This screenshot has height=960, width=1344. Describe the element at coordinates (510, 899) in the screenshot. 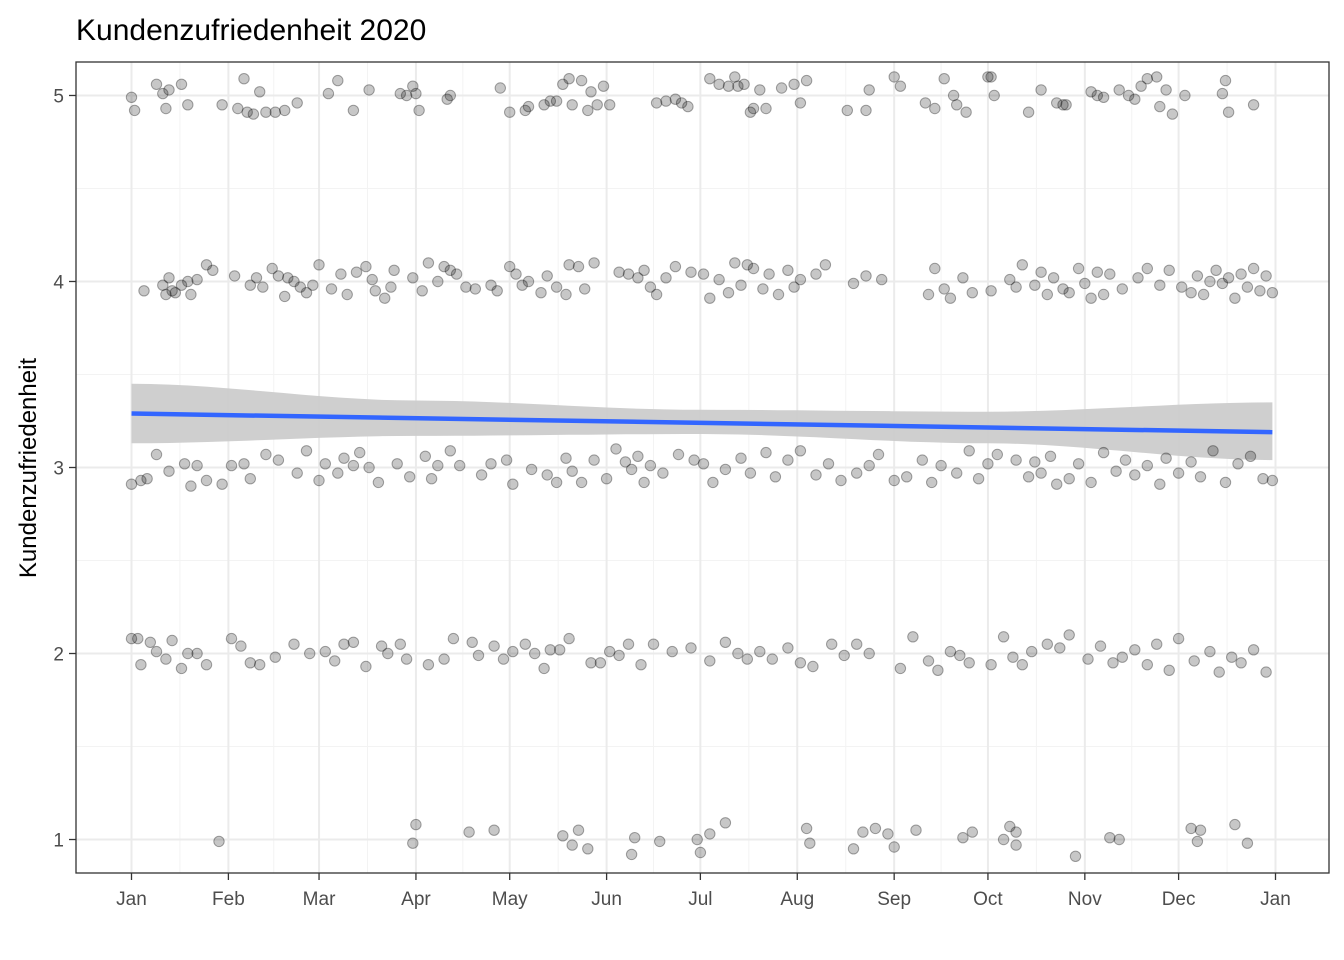

I see `x-tick-label: May` at that location.